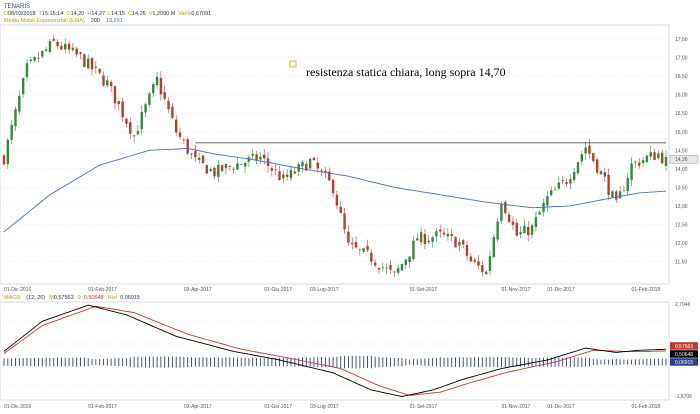 This screenshot has height=414, width=700. I want to click on macd-value-boxes: 0,57563 0,50648 0,06915, so click(684, 354).